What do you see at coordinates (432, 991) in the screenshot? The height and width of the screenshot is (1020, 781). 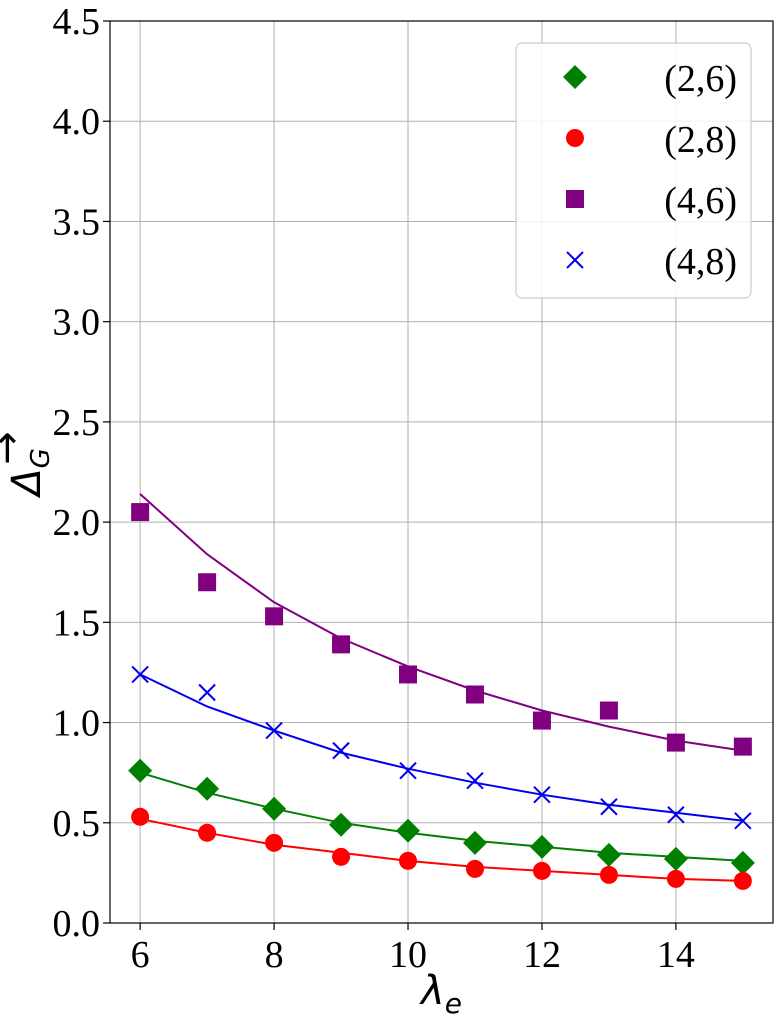 I see `x-axis-title-main: λ` at bounding box center [432, 991].